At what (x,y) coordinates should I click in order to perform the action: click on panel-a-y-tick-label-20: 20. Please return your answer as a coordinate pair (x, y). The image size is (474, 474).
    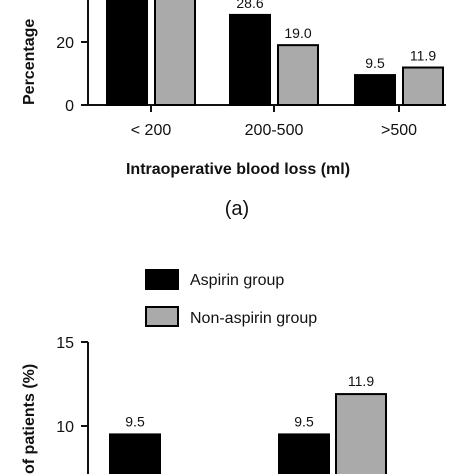
    Looking at the image, I should click on (65, 43).